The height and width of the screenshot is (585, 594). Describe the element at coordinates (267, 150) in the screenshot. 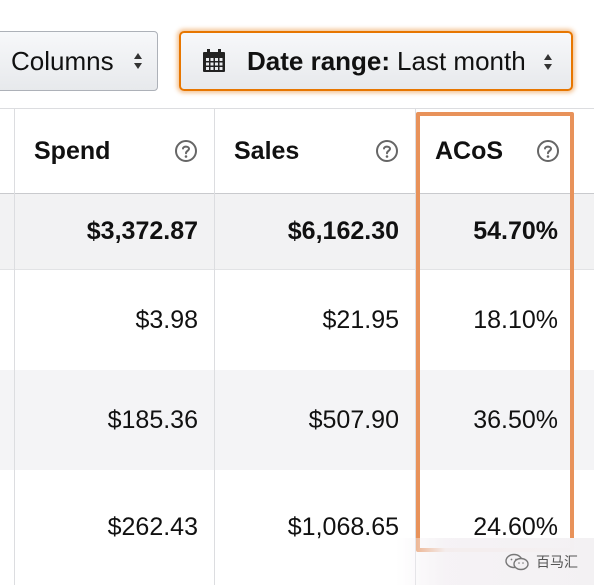

I see `column-header-label: Sales` at that location.